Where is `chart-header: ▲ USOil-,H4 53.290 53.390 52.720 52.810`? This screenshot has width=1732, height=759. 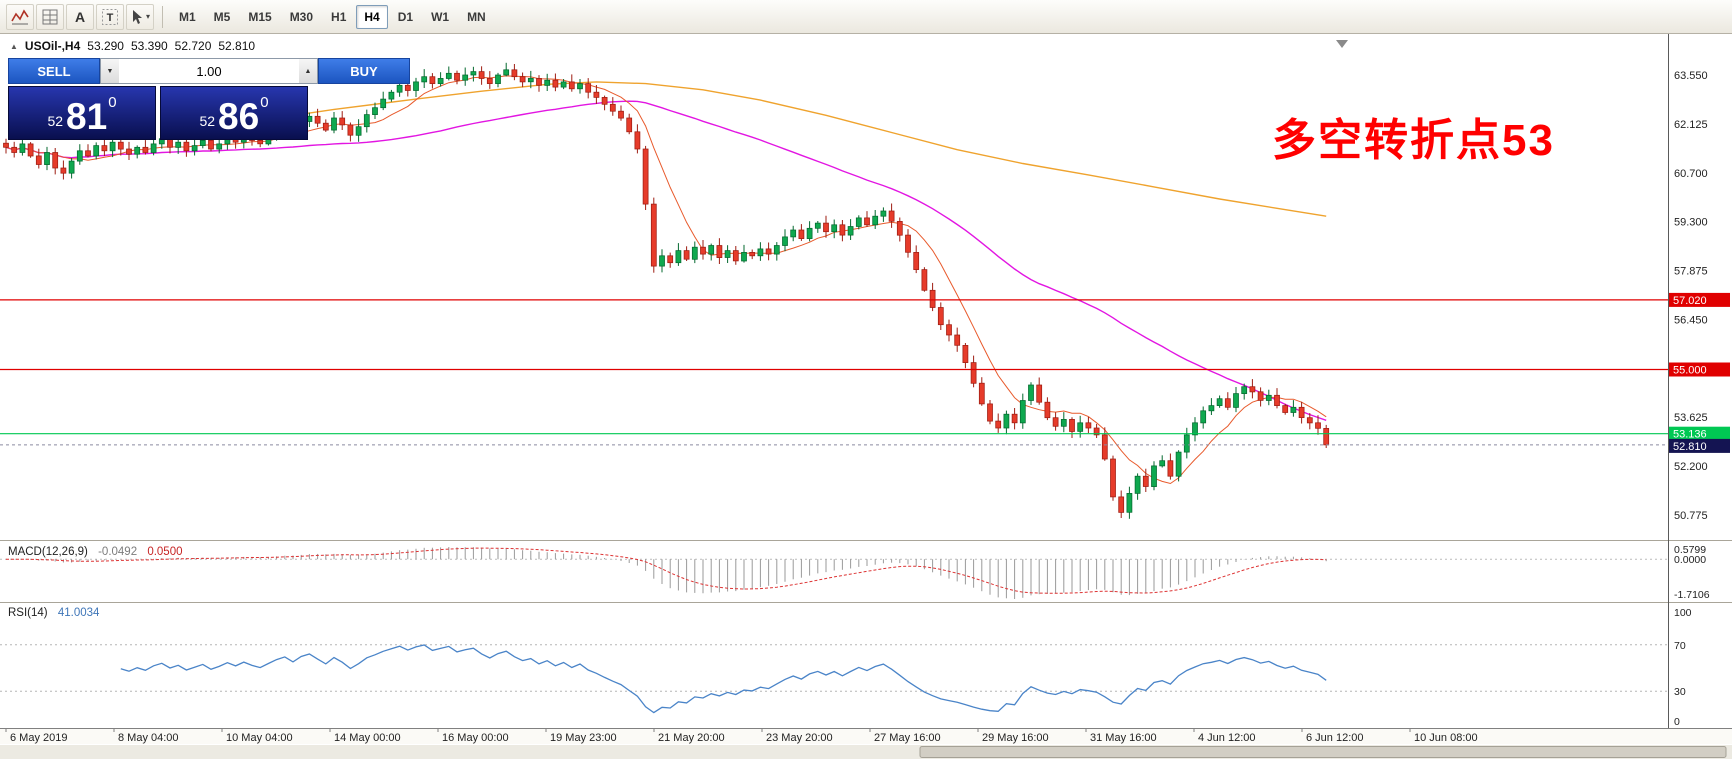
chart-header: ▲ USOil-,H4 53.290 53.390 52.720 52.810 is located at coordinates (132, 46).